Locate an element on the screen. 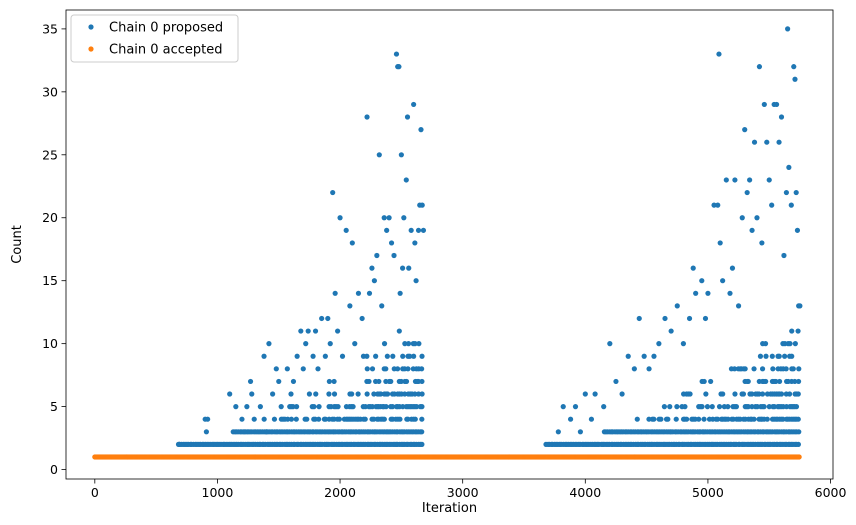  x-tick-label: 6000 is located at coordinates (831, 492).